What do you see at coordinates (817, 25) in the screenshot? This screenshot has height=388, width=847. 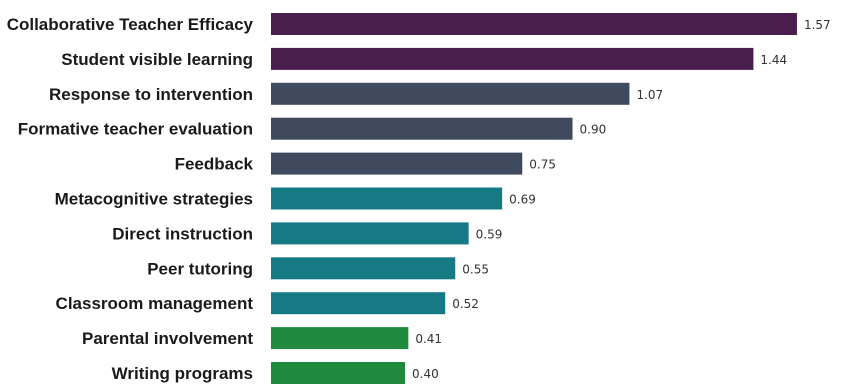 I see `value-label-collaborative-teacher-efficacy: 1.57` at bounding box center [817, 25].